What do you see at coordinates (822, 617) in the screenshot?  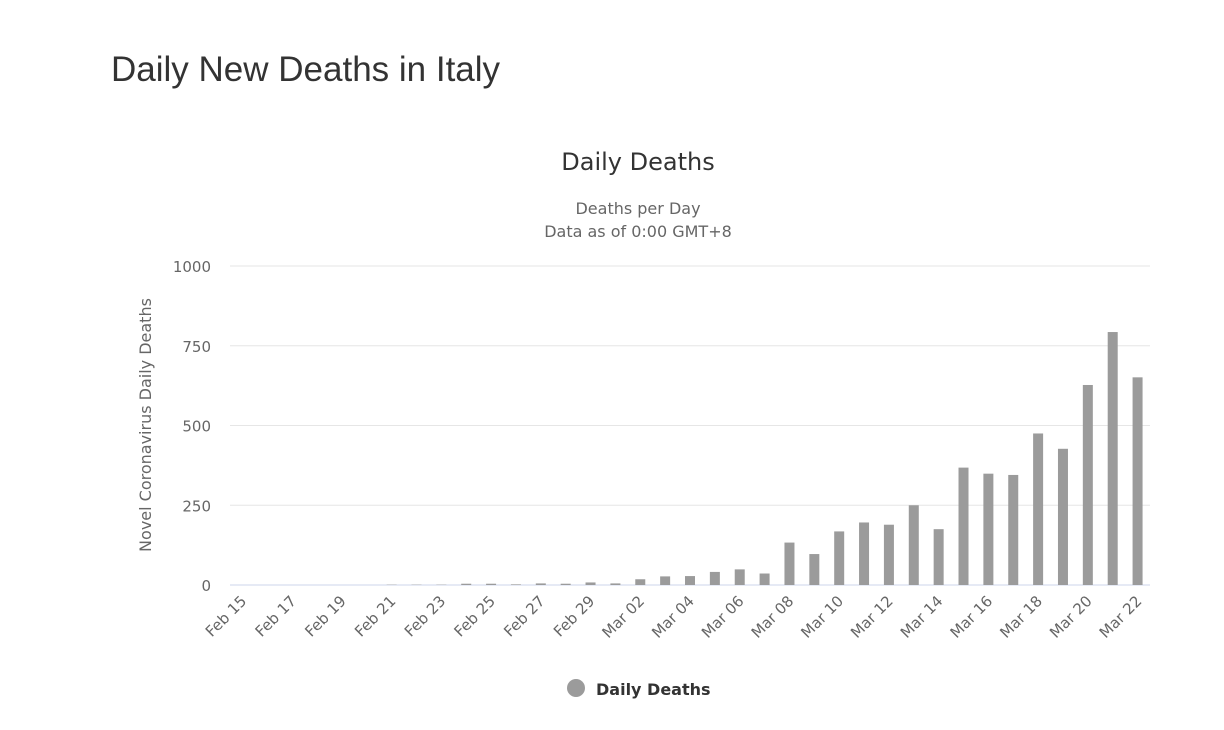 I see `x-tick-label: Mar 10` at bounding box center [822, 617].